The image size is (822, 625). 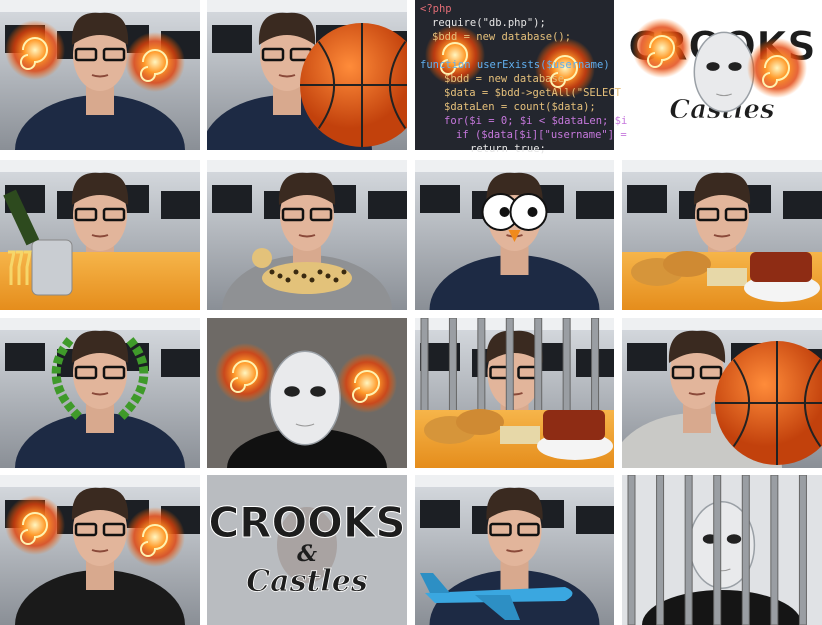 I want to click on code-line: $bdd = new database();, so click(x=501, y=37).